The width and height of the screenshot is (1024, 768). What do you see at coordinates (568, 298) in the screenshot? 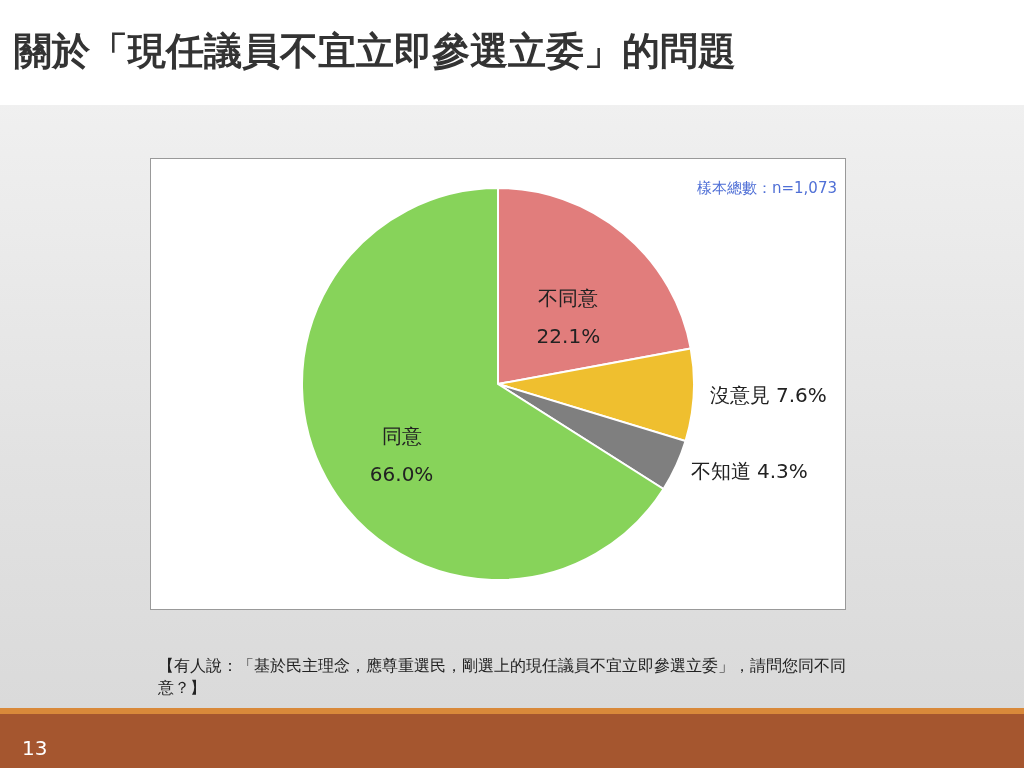
I see `slice-label: 不同意` at bounding box center [568, 298].